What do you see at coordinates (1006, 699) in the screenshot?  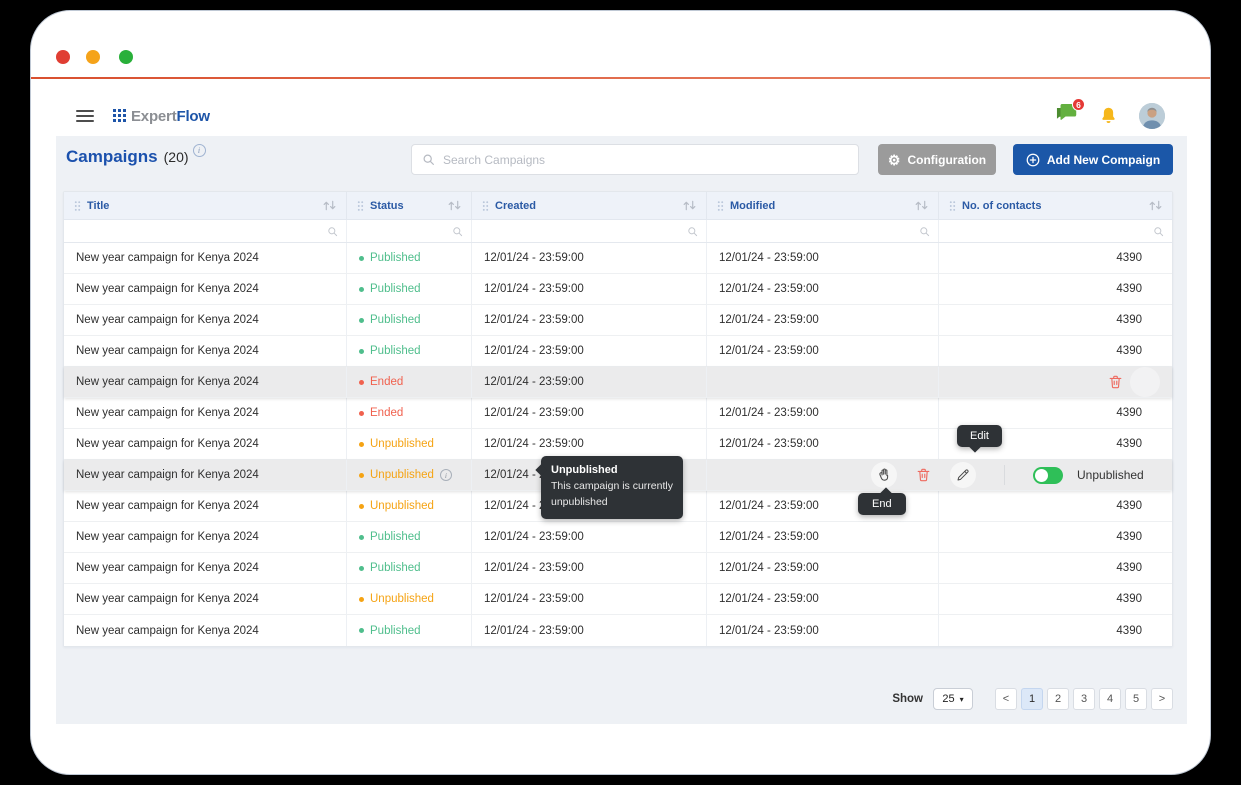 I see `prev-page-button: <` at bounding box center [1006, 699].